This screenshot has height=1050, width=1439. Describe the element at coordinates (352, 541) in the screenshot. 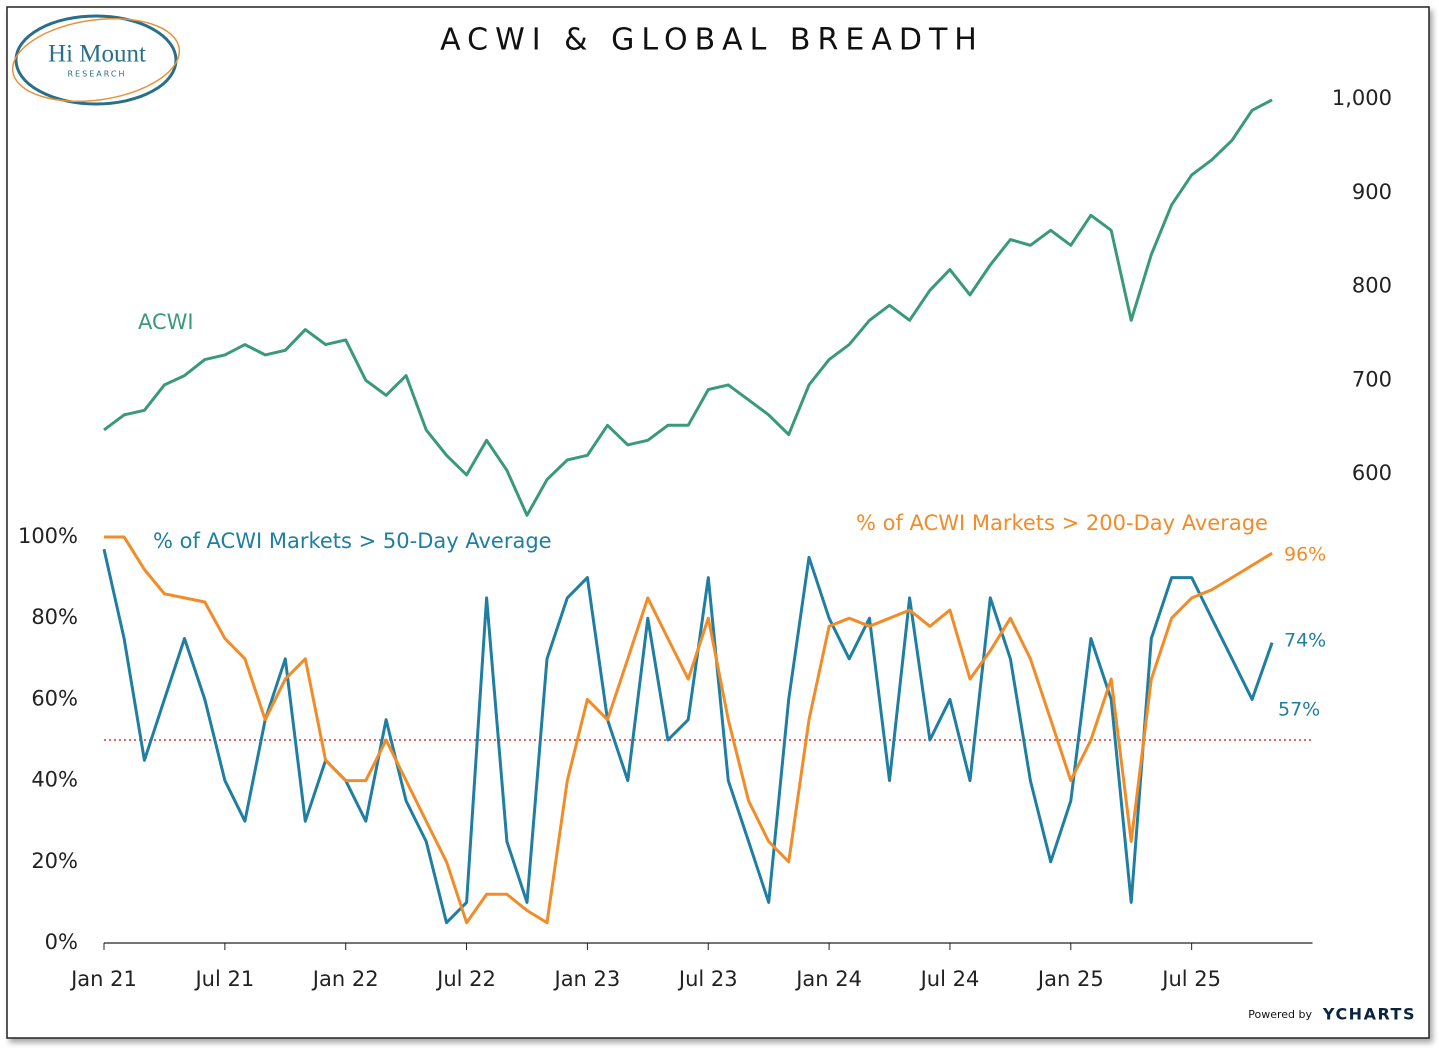

I see `series-label: % of ACWI Markets > 50-Day Average` at that location.